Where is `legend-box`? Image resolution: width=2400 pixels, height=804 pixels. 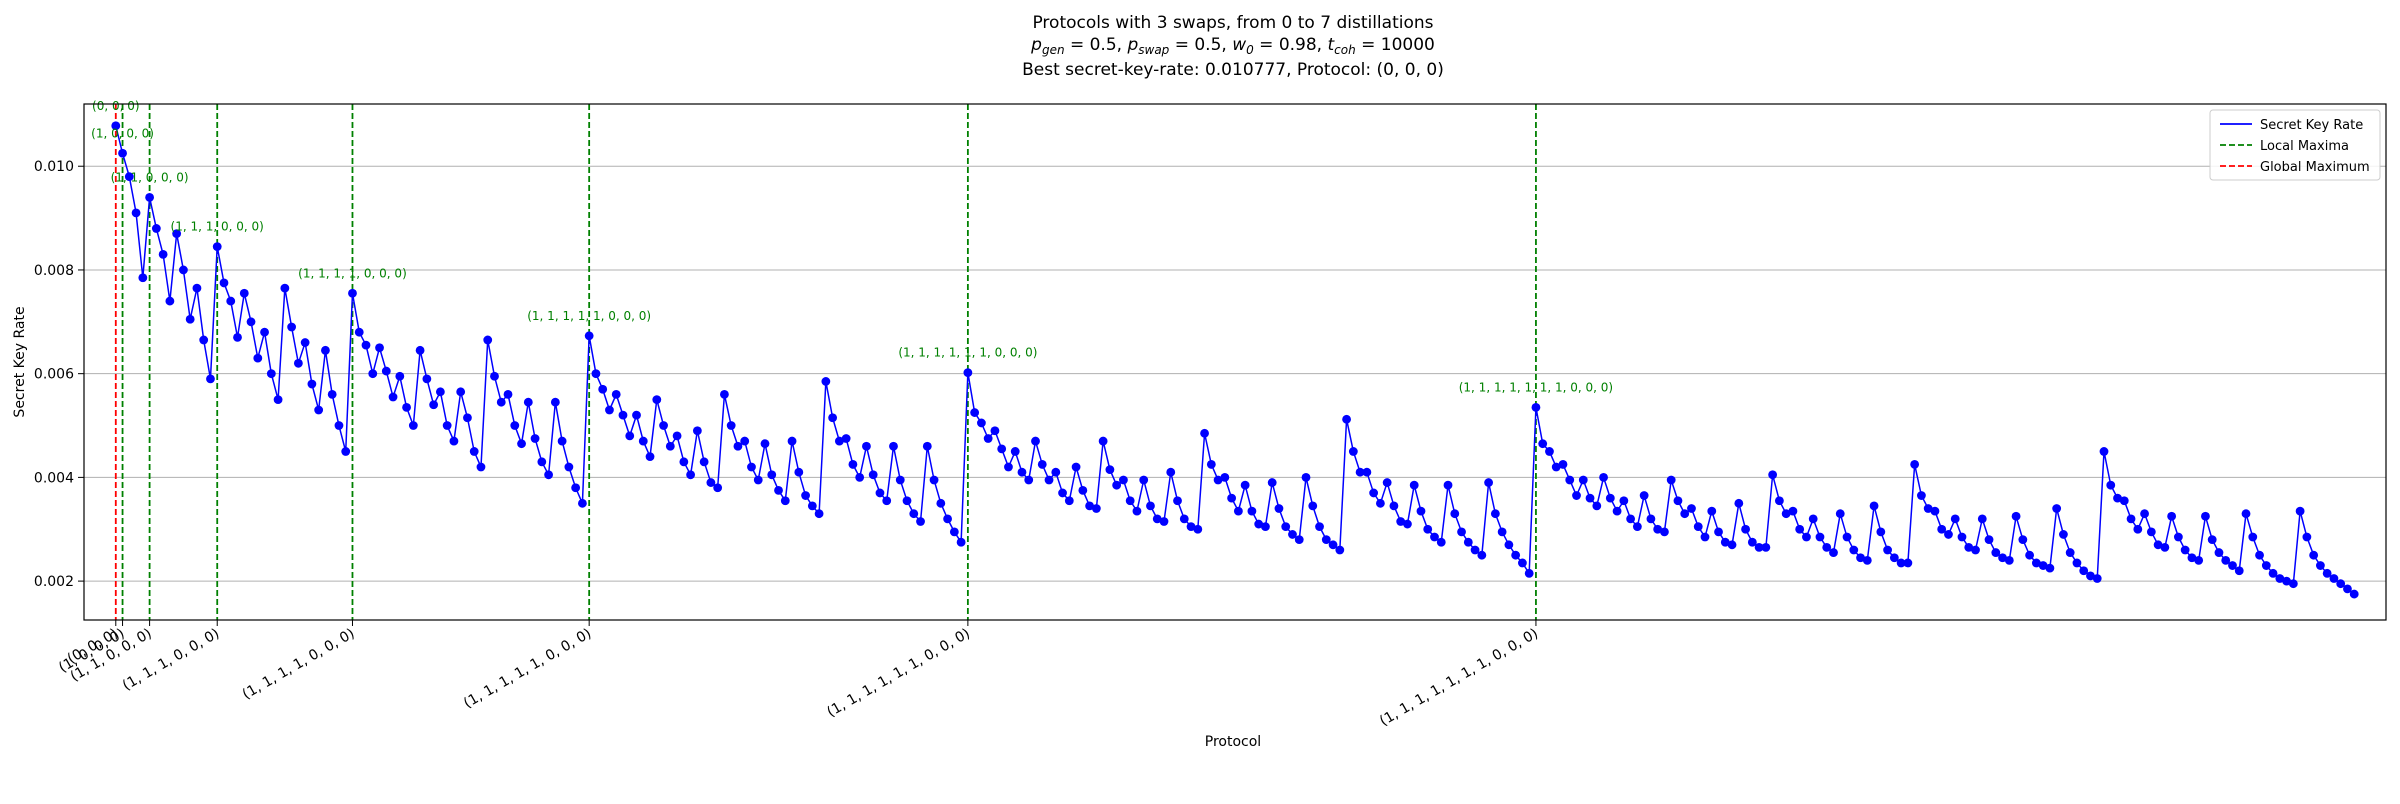 legend-box is located at coordinates (2295, 145).